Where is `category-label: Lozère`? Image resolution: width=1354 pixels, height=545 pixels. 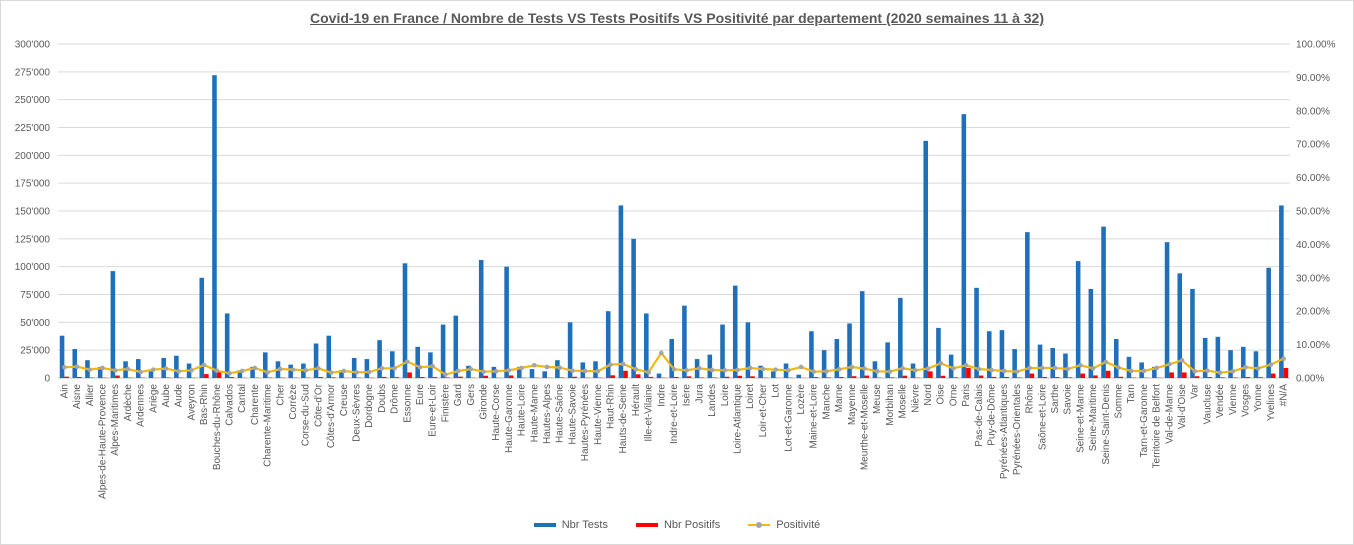
category-label: Lozère is located at coordinates (801, 399).